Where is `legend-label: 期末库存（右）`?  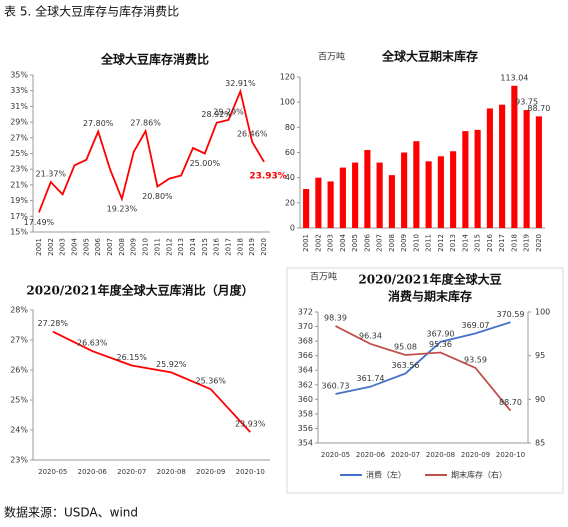
legend-label: 期末库存（右） is located at coordinates (479, 475).